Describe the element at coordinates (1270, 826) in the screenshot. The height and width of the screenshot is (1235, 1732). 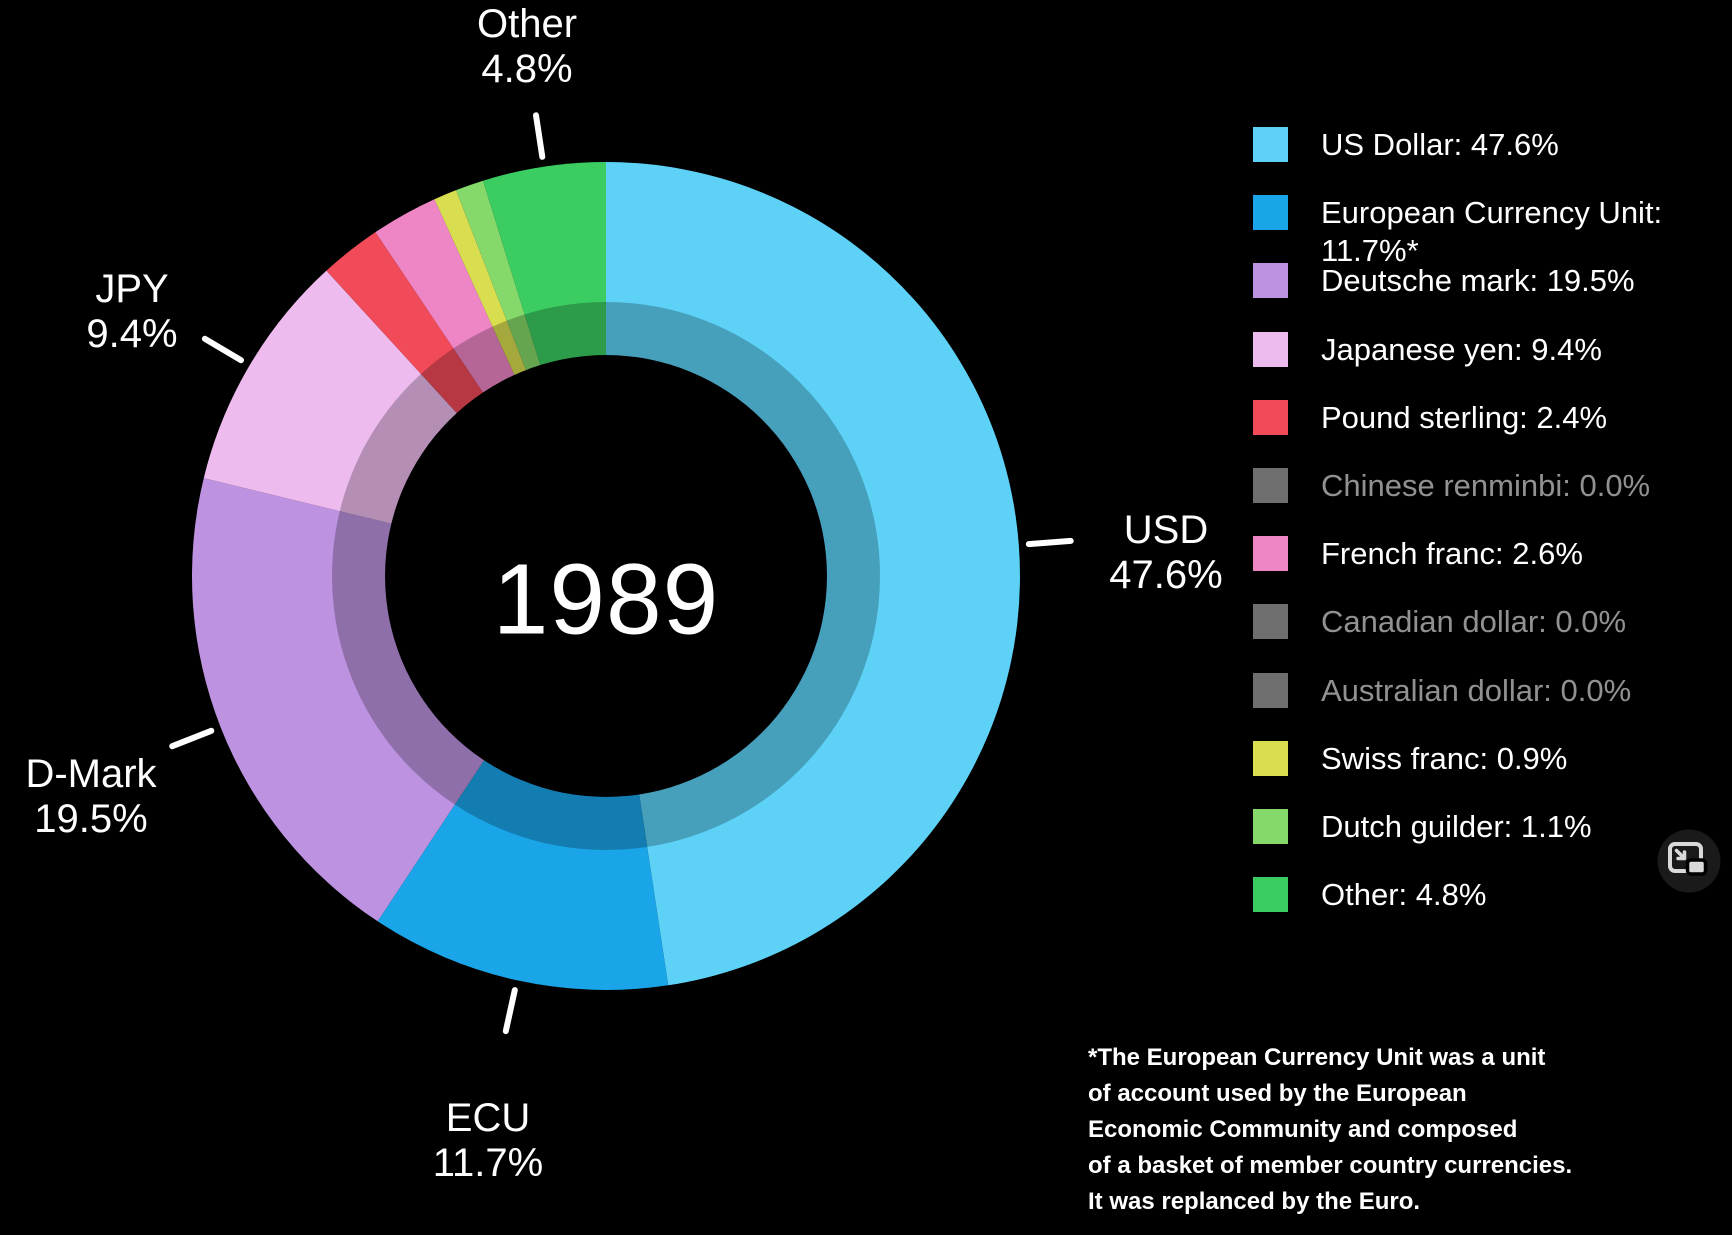
I see `legend-swatch-dutch-guilder` at that location.